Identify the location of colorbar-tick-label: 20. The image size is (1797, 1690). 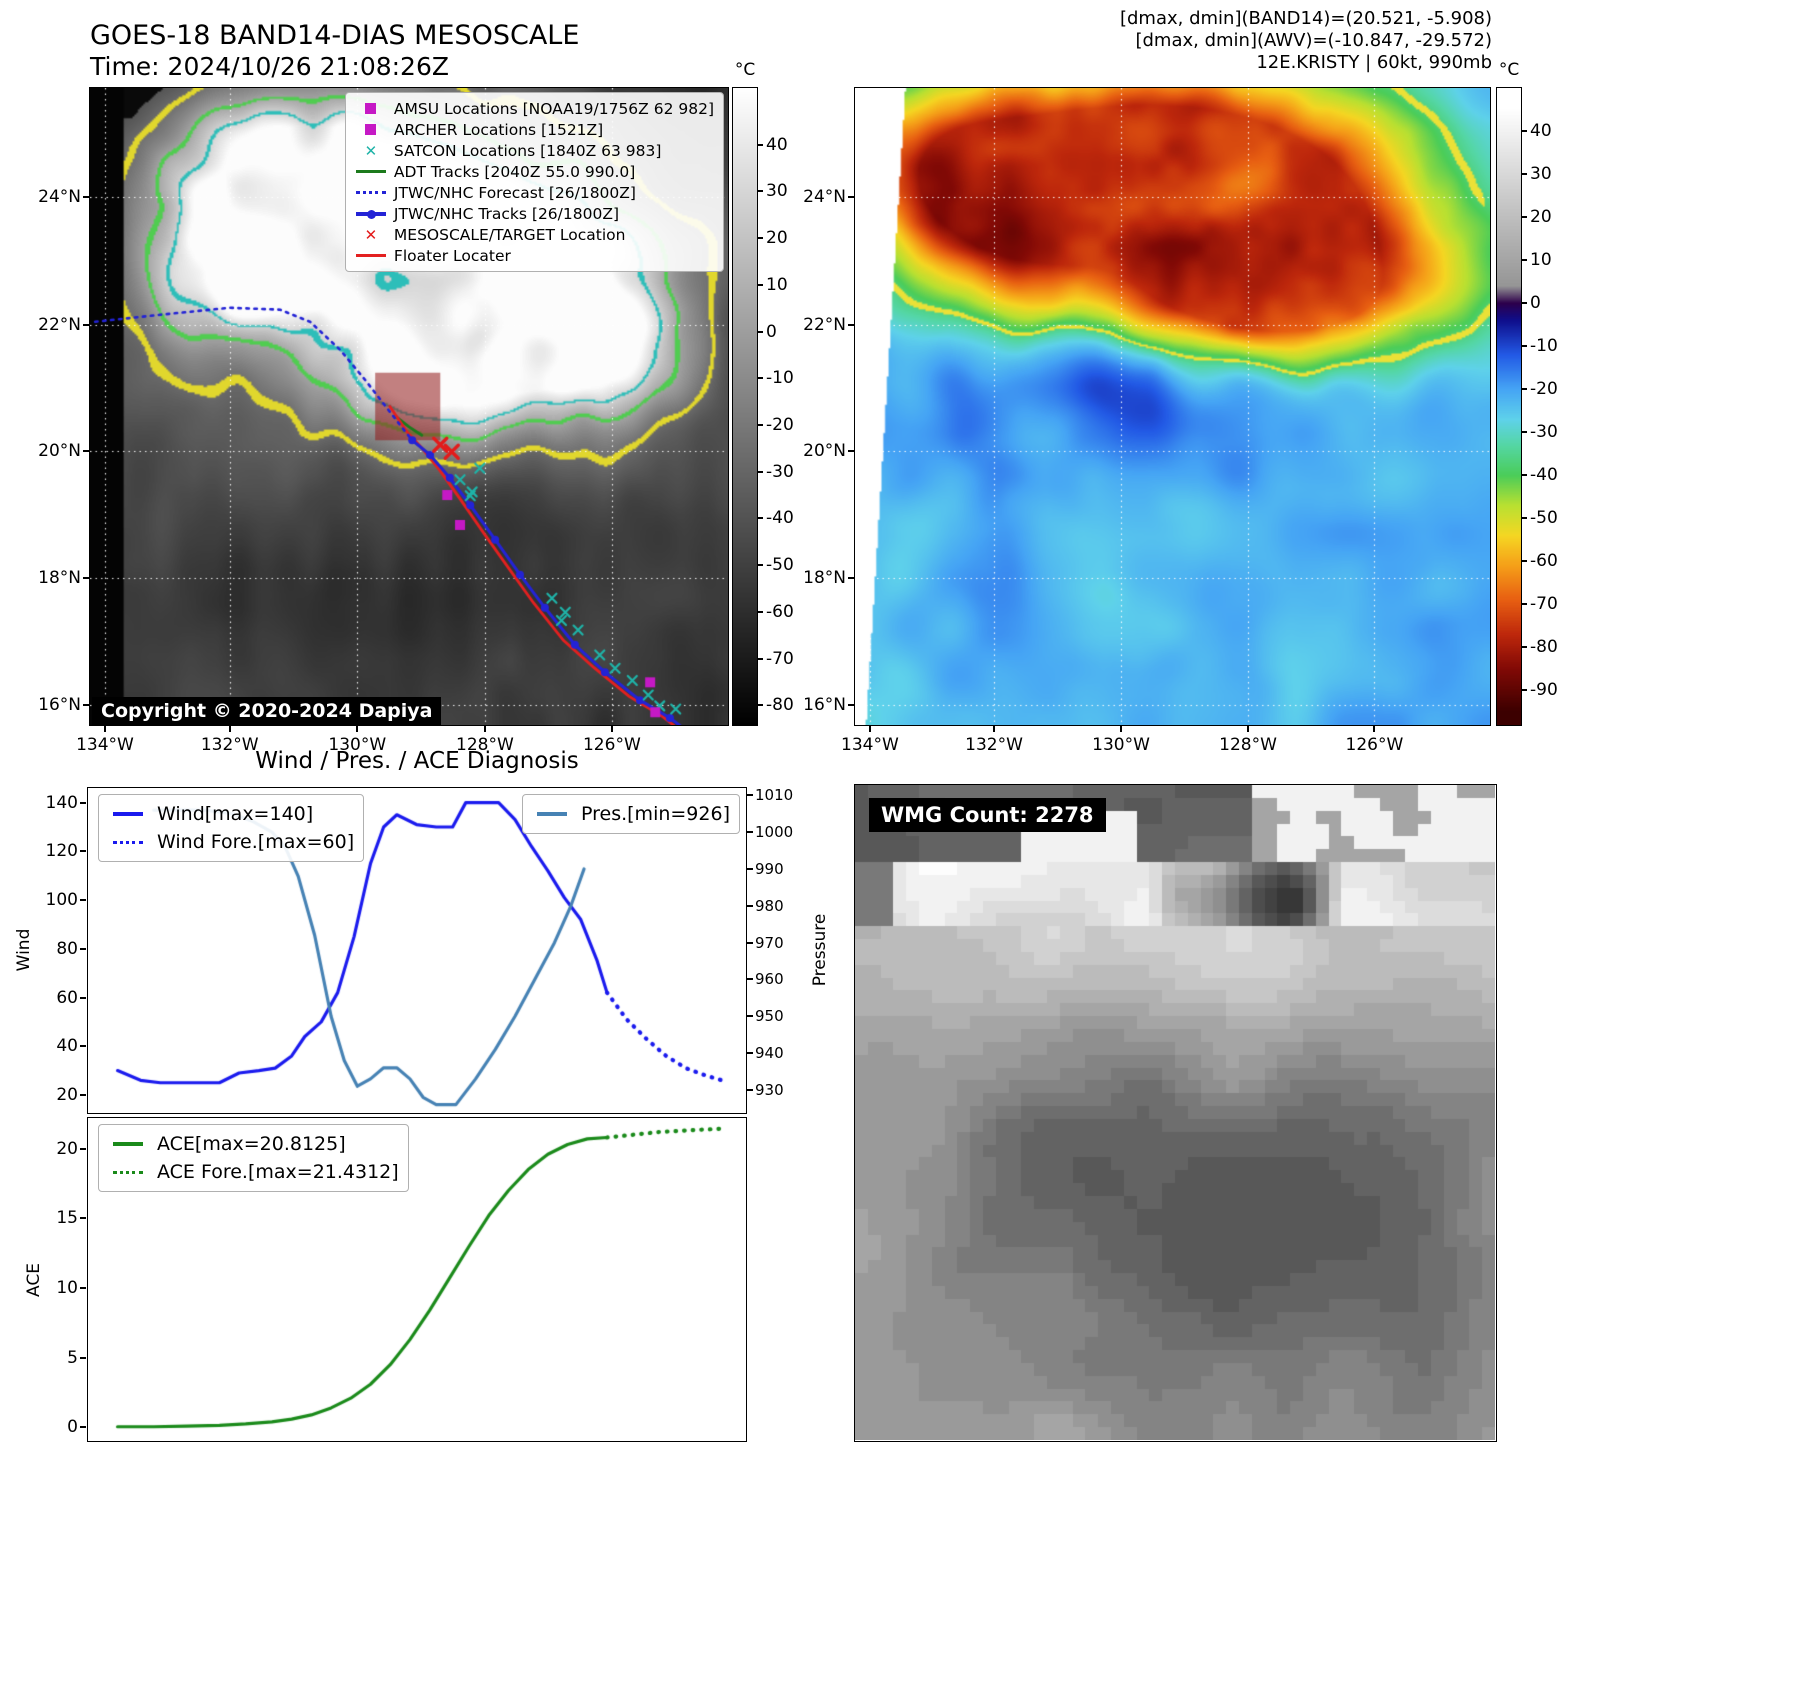
(1541, 216).